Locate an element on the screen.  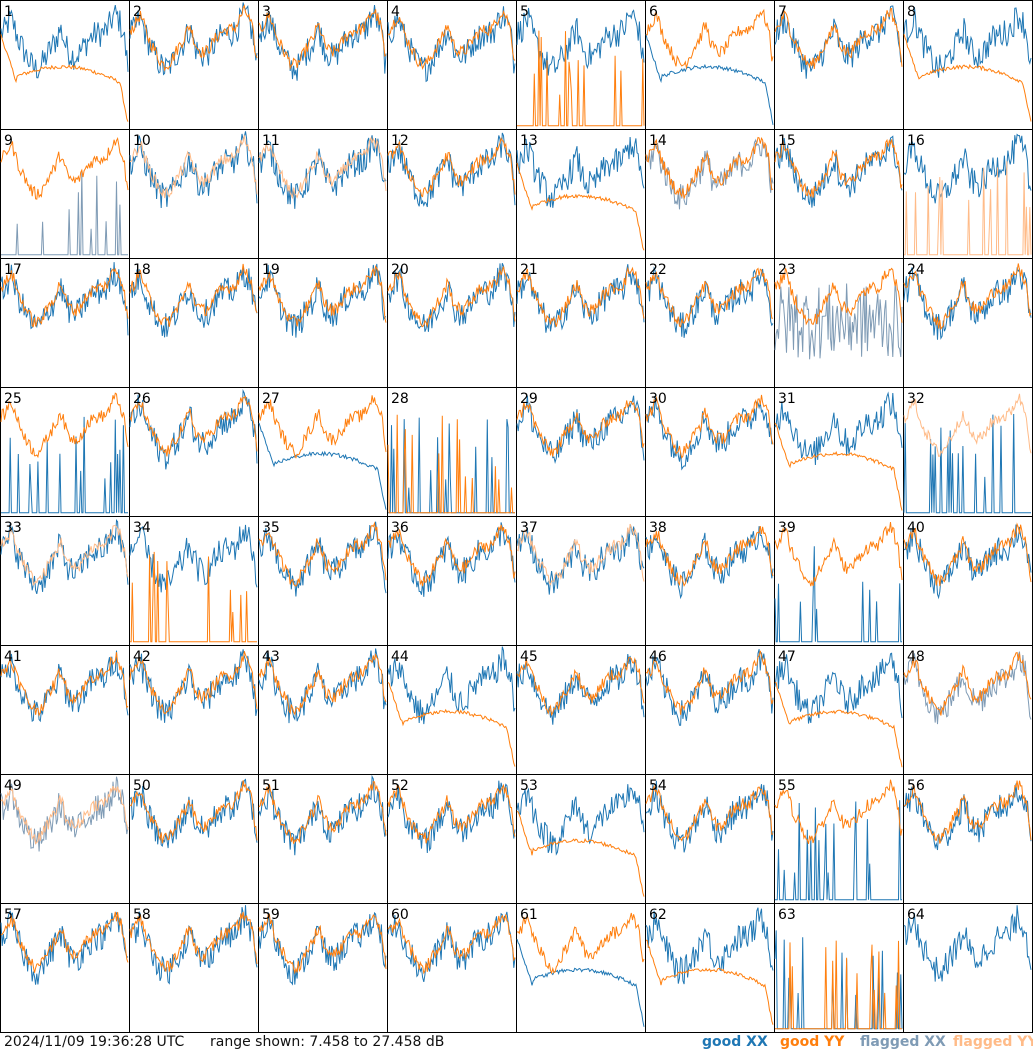
panel-label: 48 is located at coordinates (916, 657).